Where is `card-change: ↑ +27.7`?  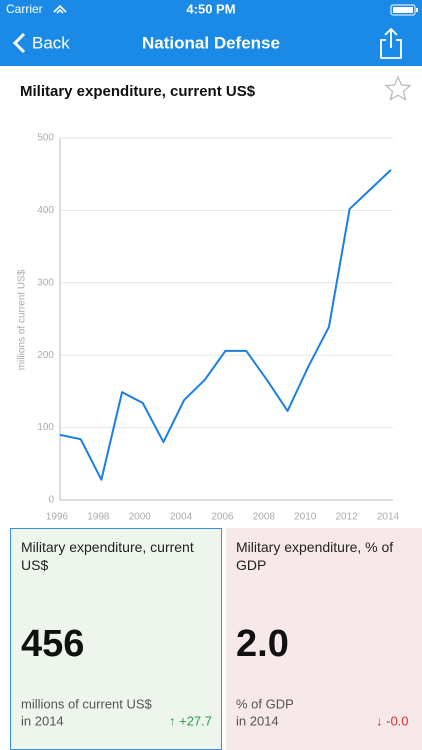 card-change: ↑ +27.7 is located at coordinates (190, 720).